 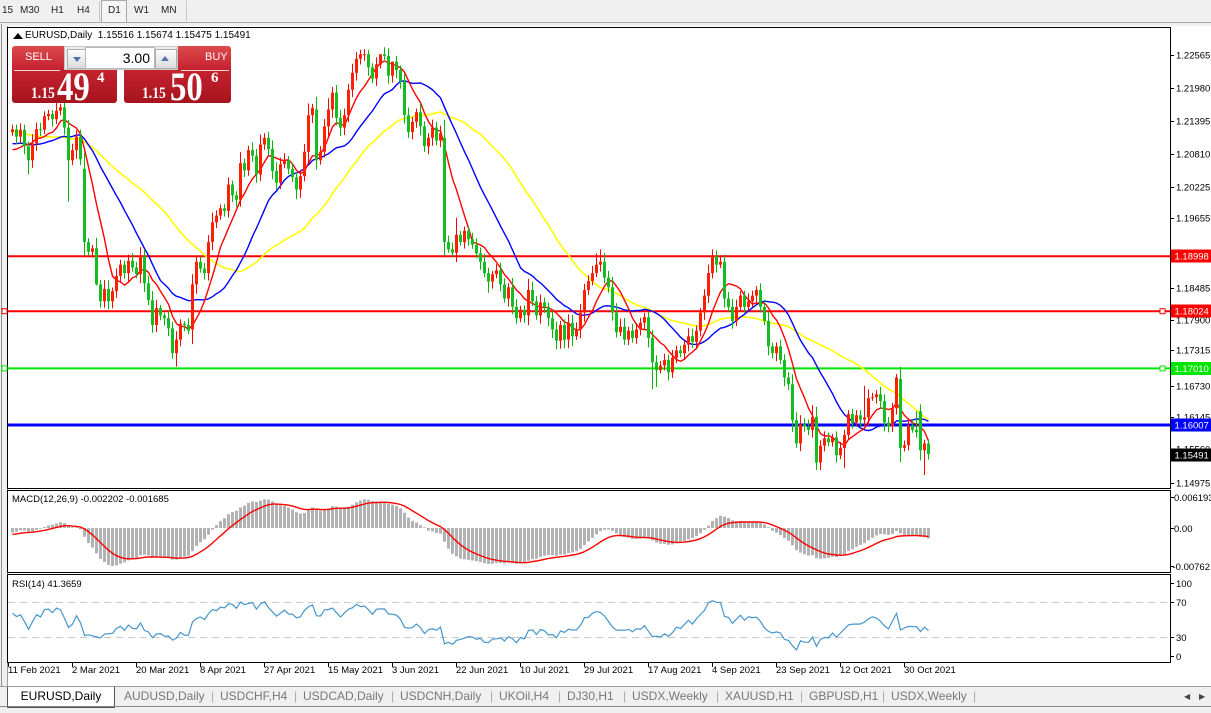 I want to click on svg-text: 17 Aug 2021, so click(x=674, y=670).